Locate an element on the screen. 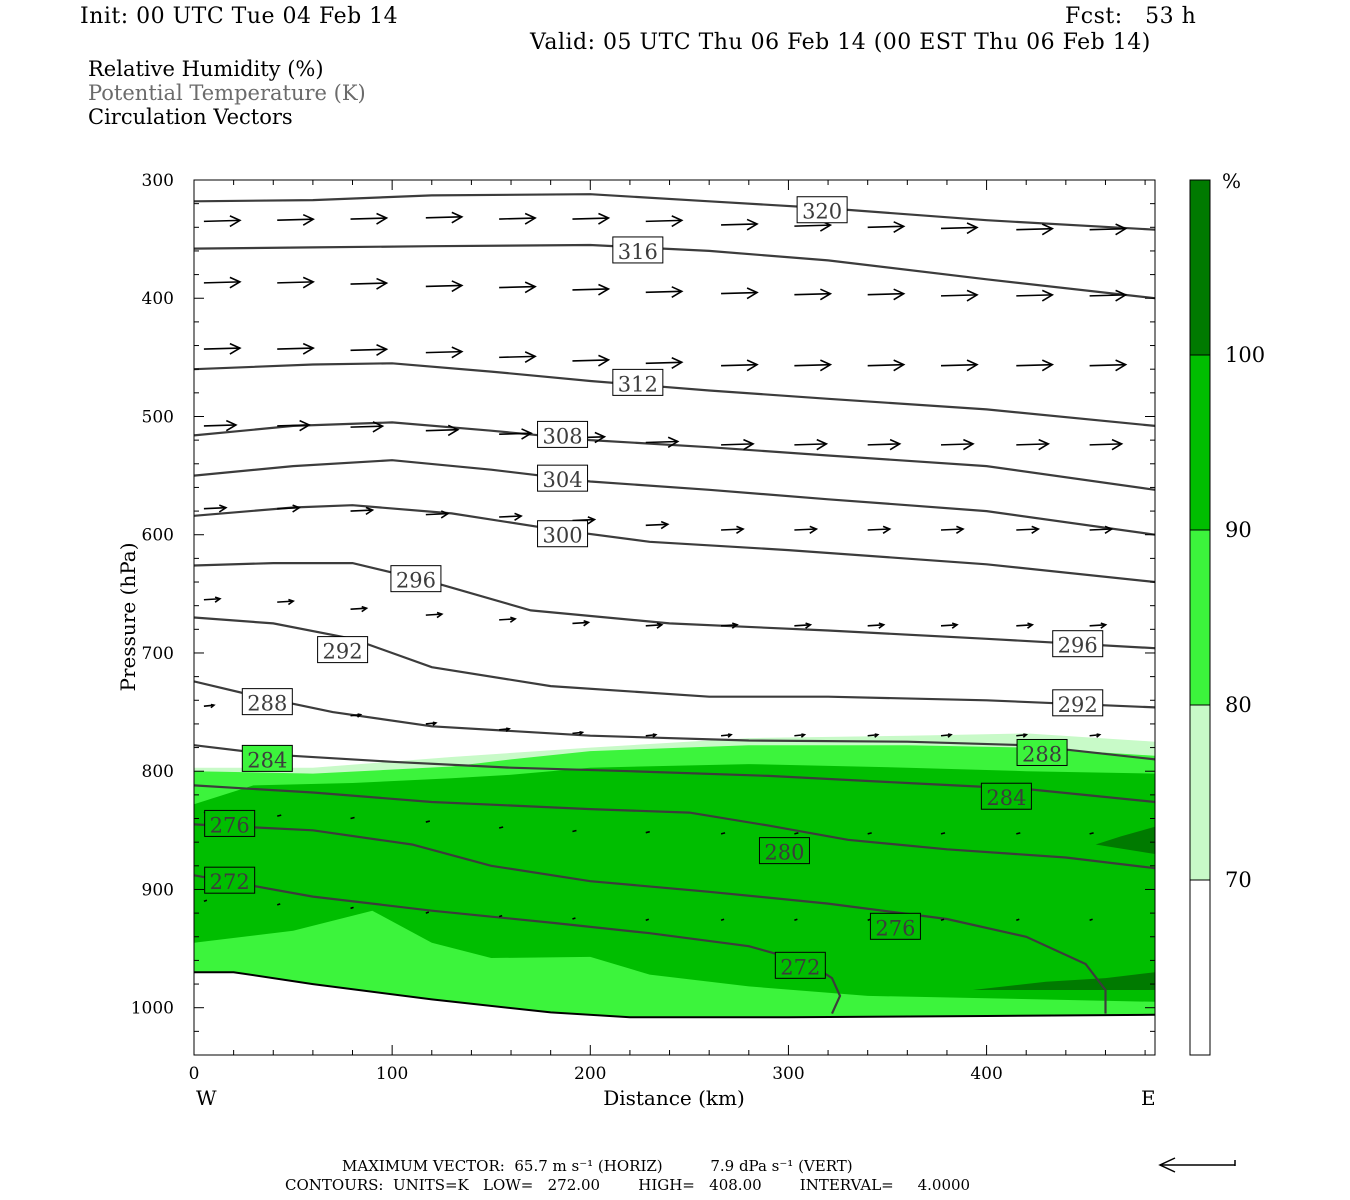  y-tick-label: 400 is located at coordinates (158, 299).